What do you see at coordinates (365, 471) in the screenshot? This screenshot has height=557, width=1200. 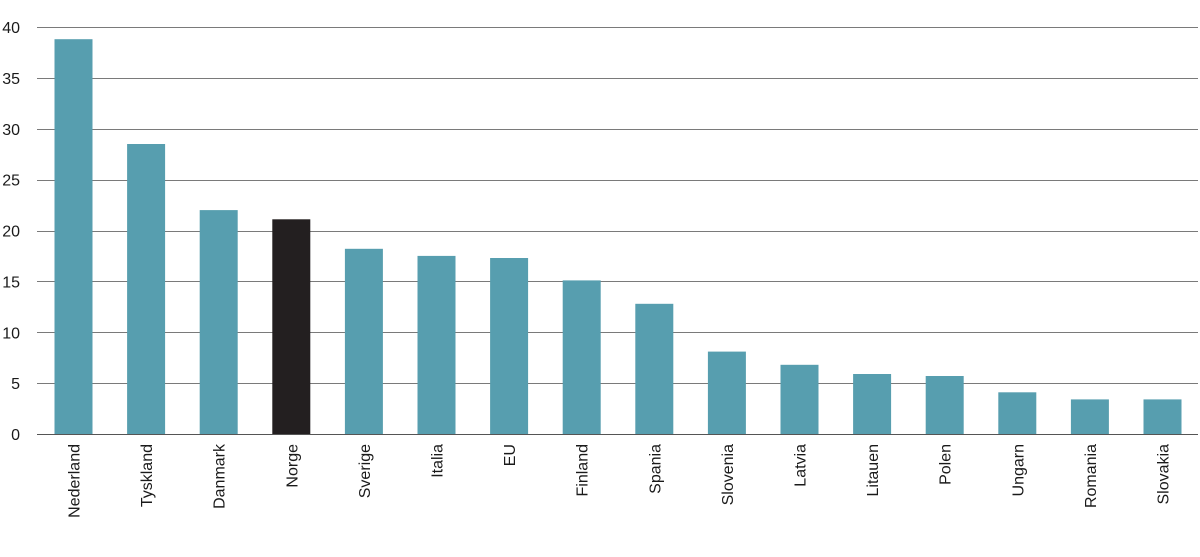 I see `x-category-label: Sverige` at bounding box center [365, 471].